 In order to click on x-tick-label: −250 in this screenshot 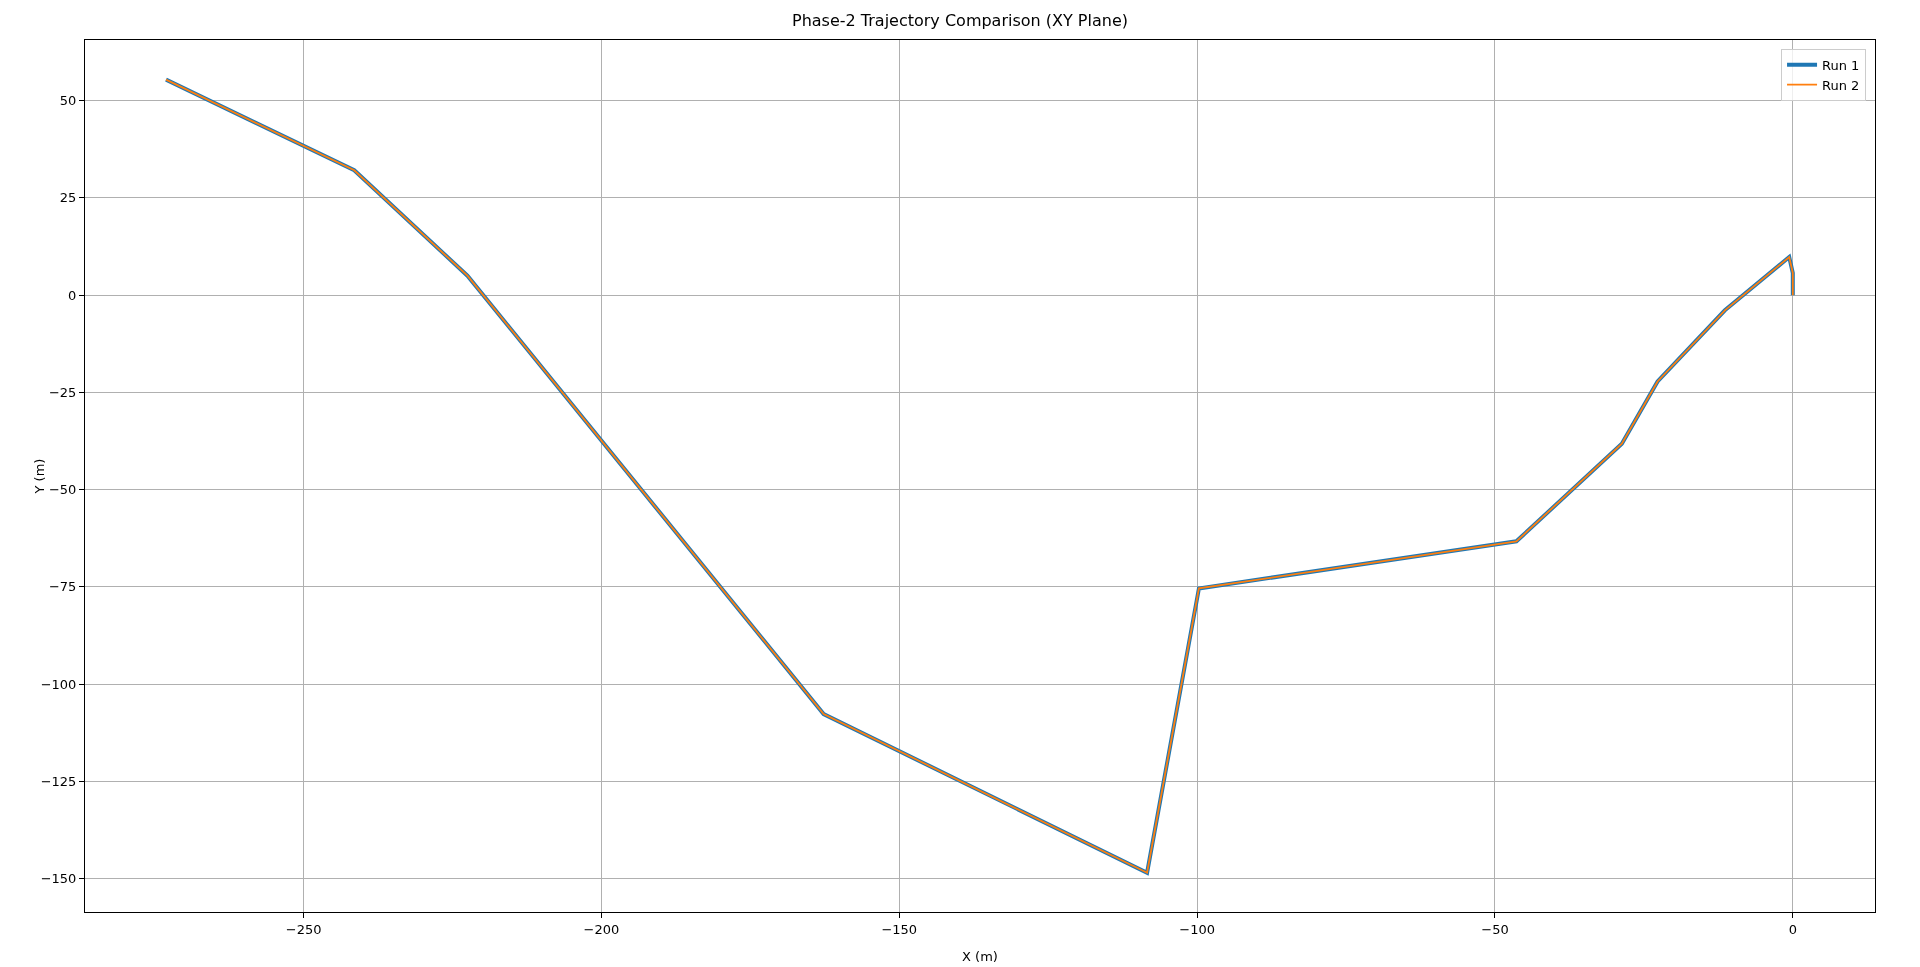, I will do `click(303, 929)`.